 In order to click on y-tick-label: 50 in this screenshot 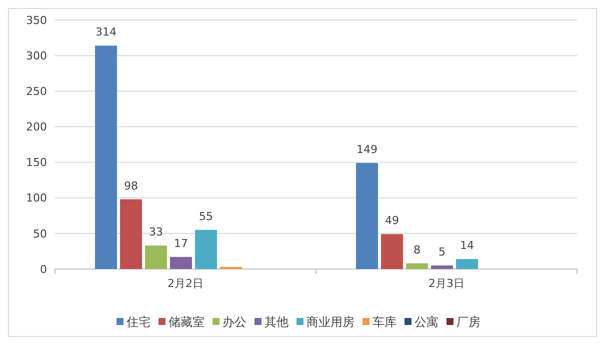, I will do `click(40, 233)`.